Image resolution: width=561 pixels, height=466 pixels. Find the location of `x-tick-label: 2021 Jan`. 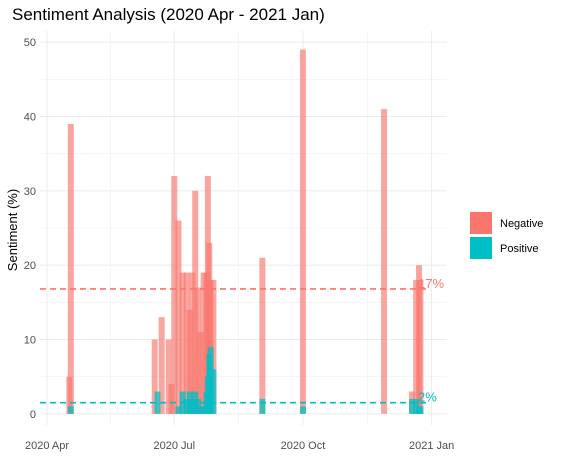

x-tick-label: 2021 Jan is located at coordinates (431, 446).